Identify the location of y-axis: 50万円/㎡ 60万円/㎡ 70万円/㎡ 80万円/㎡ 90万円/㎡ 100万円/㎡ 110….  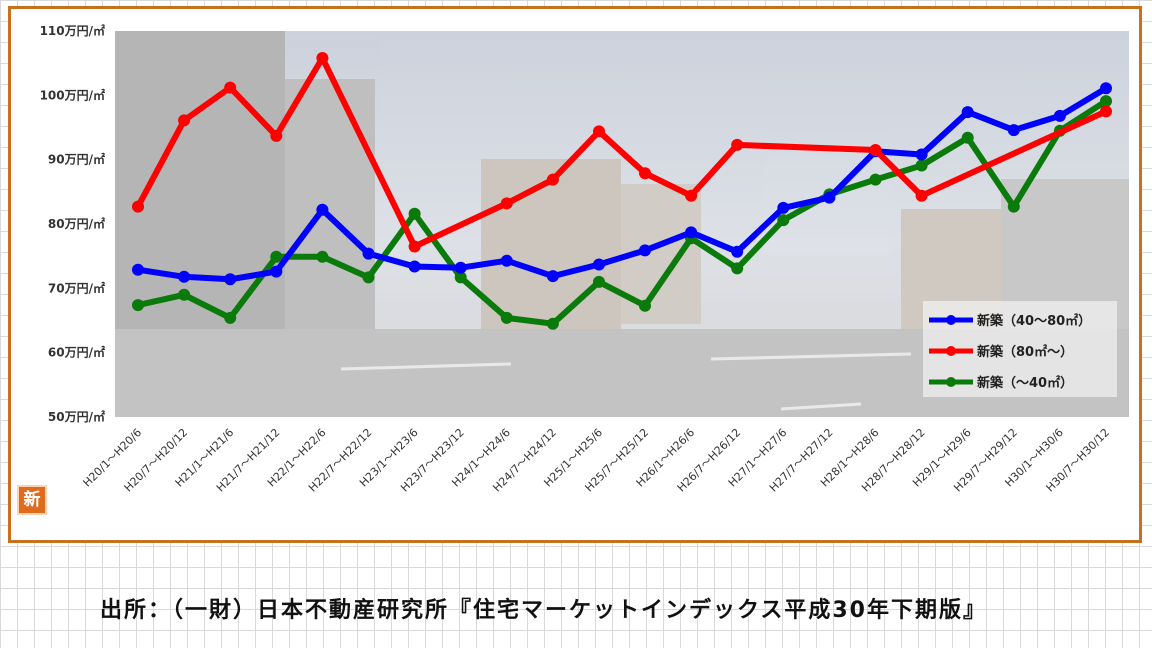
(72, 223).